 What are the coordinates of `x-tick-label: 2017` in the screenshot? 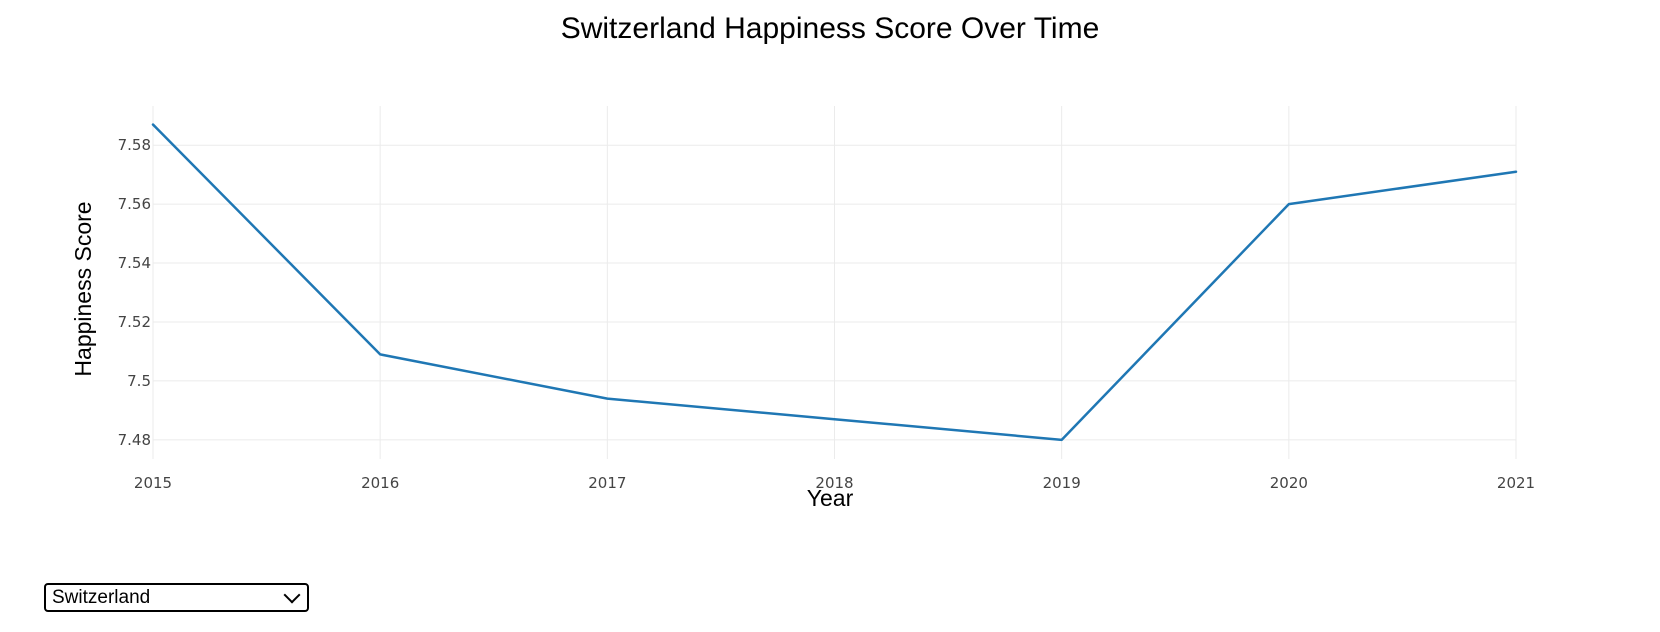 It's located at (607, 483).